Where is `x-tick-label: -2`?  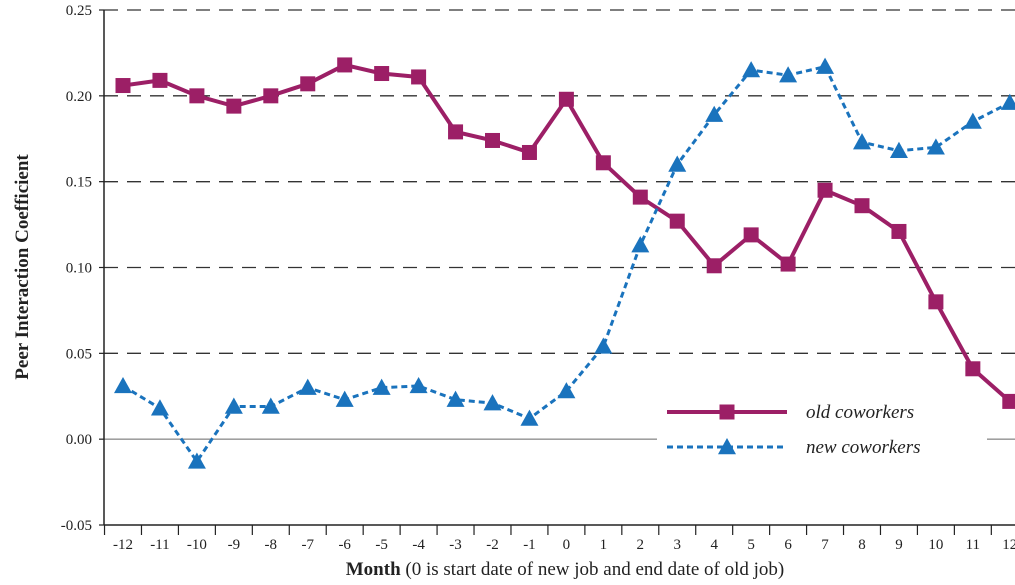
x-tick-label: -2 is located at coordinates (492, 545).